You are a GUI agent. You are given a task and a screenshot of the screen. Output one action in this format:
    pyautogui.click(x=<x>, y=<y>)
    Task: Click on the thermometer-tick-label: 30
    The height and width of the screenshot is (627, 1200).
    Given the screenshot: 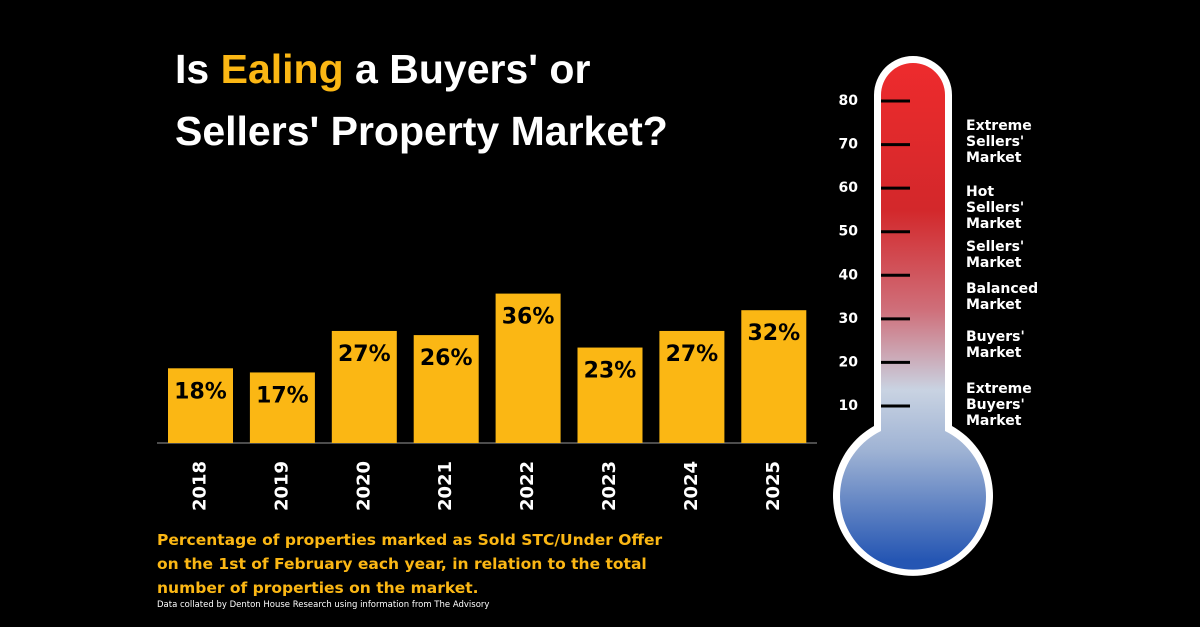 What is the action you would take?
    pyautogui.click(x=849, y=319)
    